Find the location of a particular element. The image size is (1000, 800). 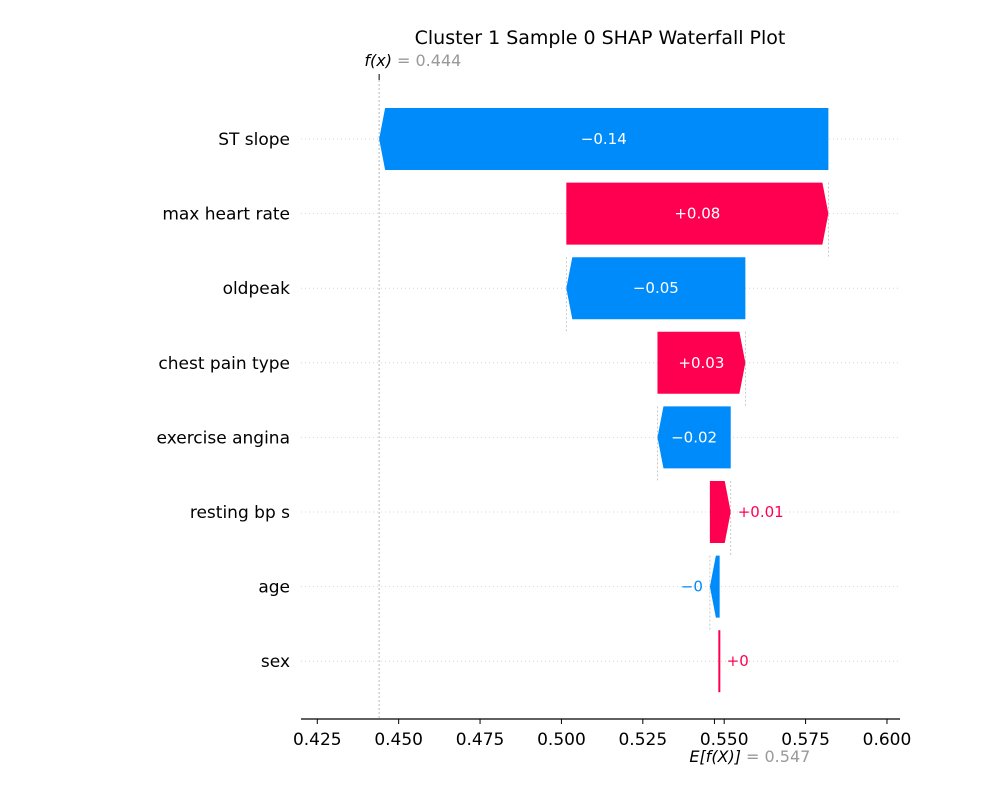

feature-label: chest pain type is located at coordinates (224, 364).